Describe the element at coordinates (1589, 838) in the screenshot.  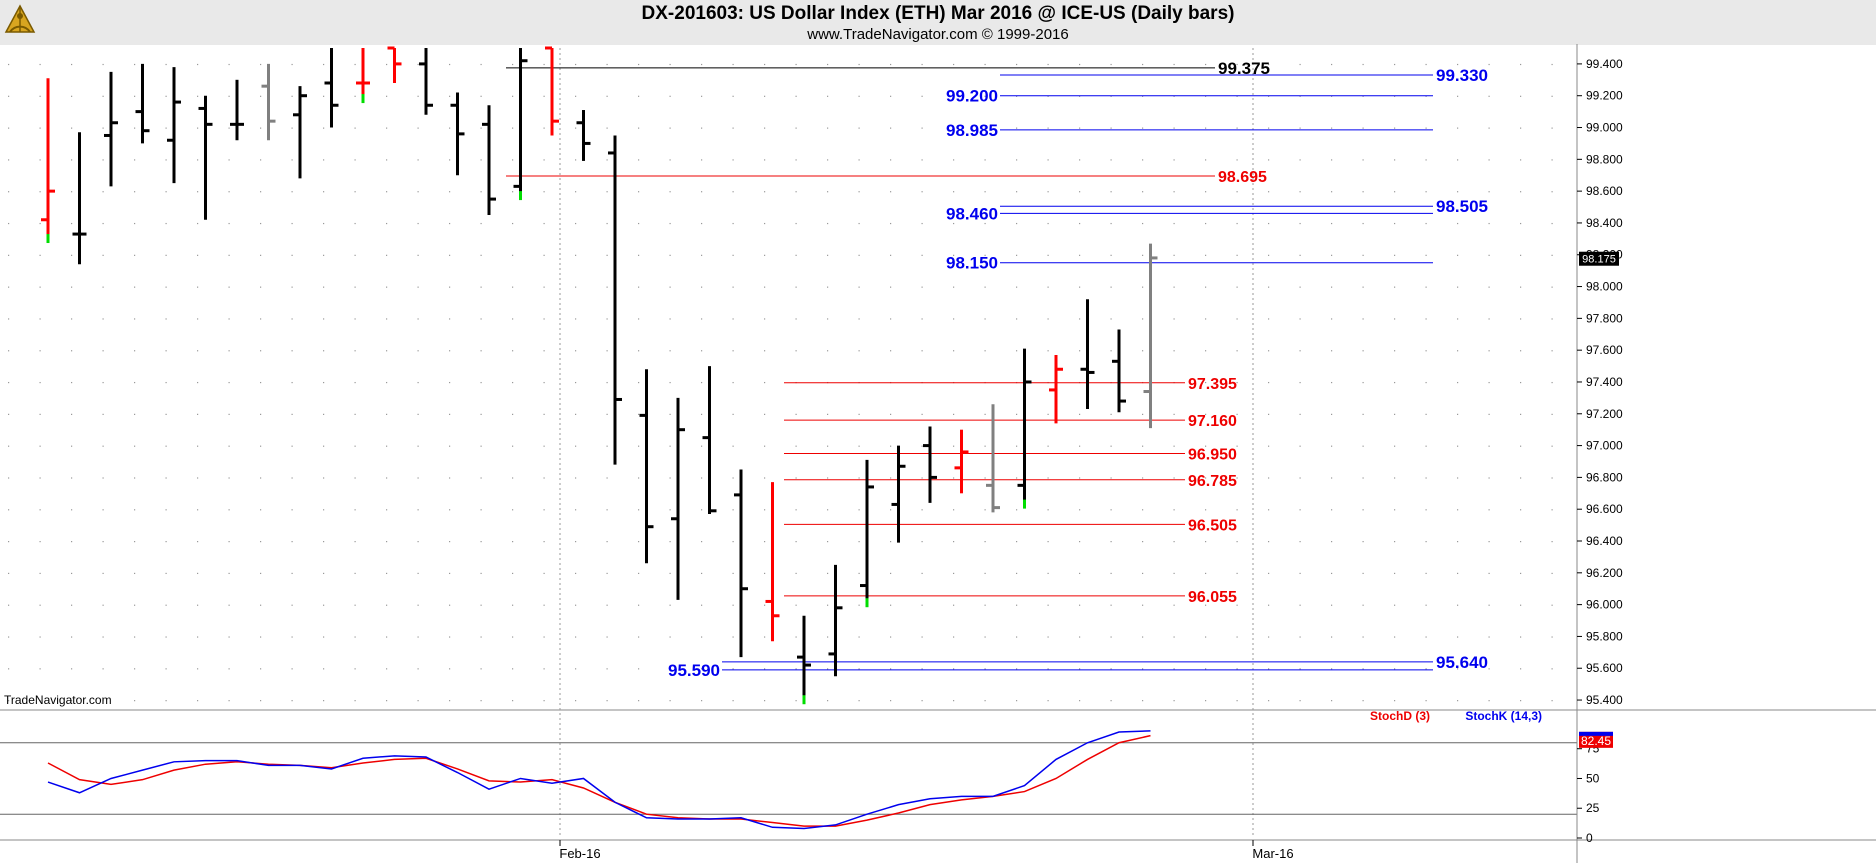
I see `stoch-y-tick-label: 0` at that location.